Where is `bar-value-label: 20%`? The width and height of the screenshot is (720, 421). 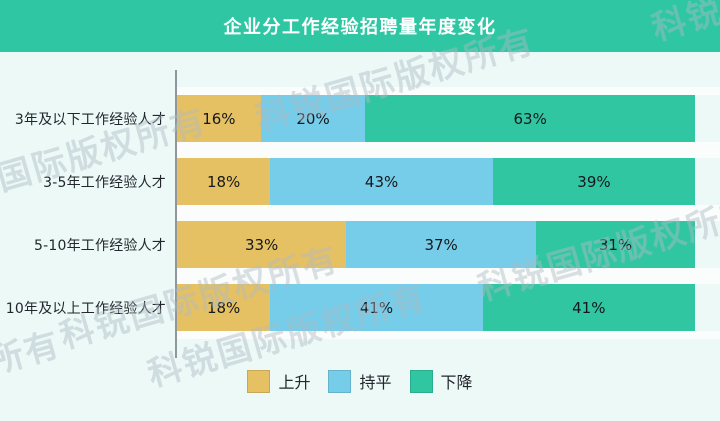
bar-value-label: 20% is located at coordinates (313, 118).